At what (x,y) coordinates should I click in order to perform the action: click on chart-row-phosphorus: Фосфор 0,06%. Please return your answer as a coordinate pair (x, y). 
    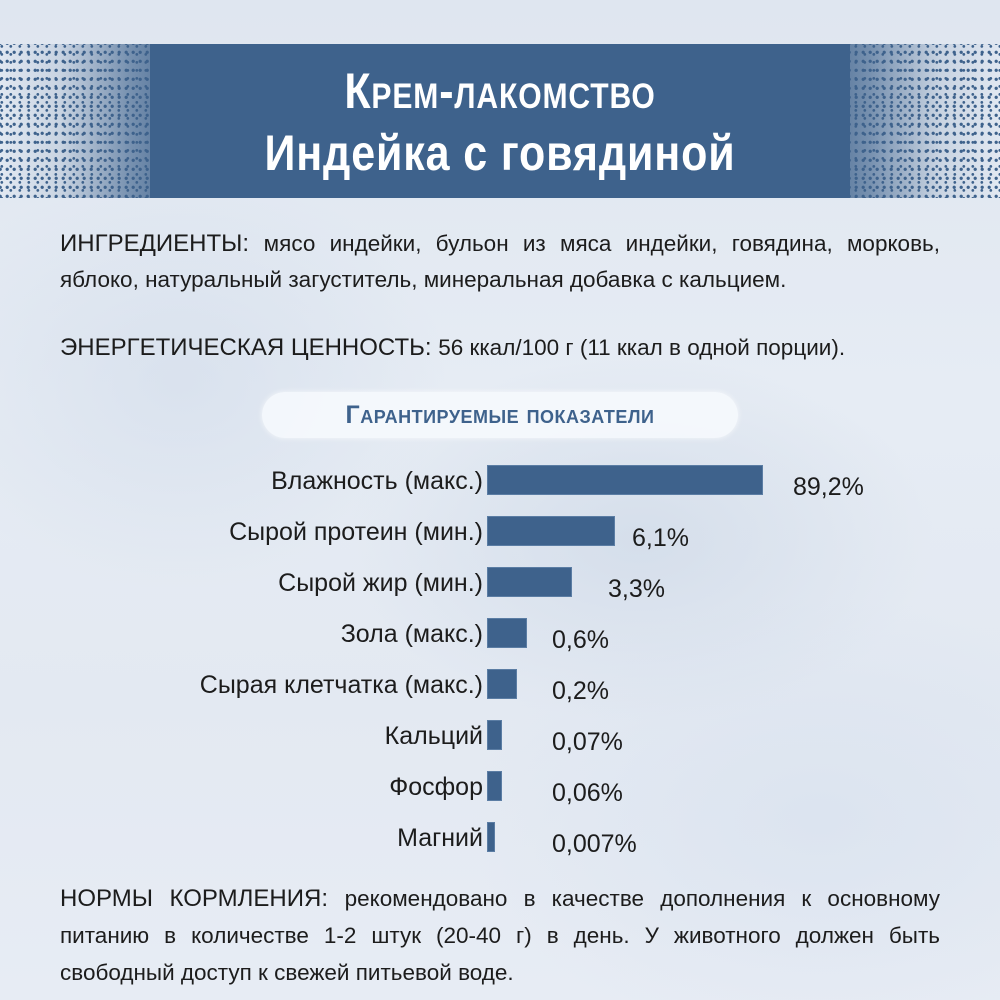
    Looking at the image, I should click on (500, 788).